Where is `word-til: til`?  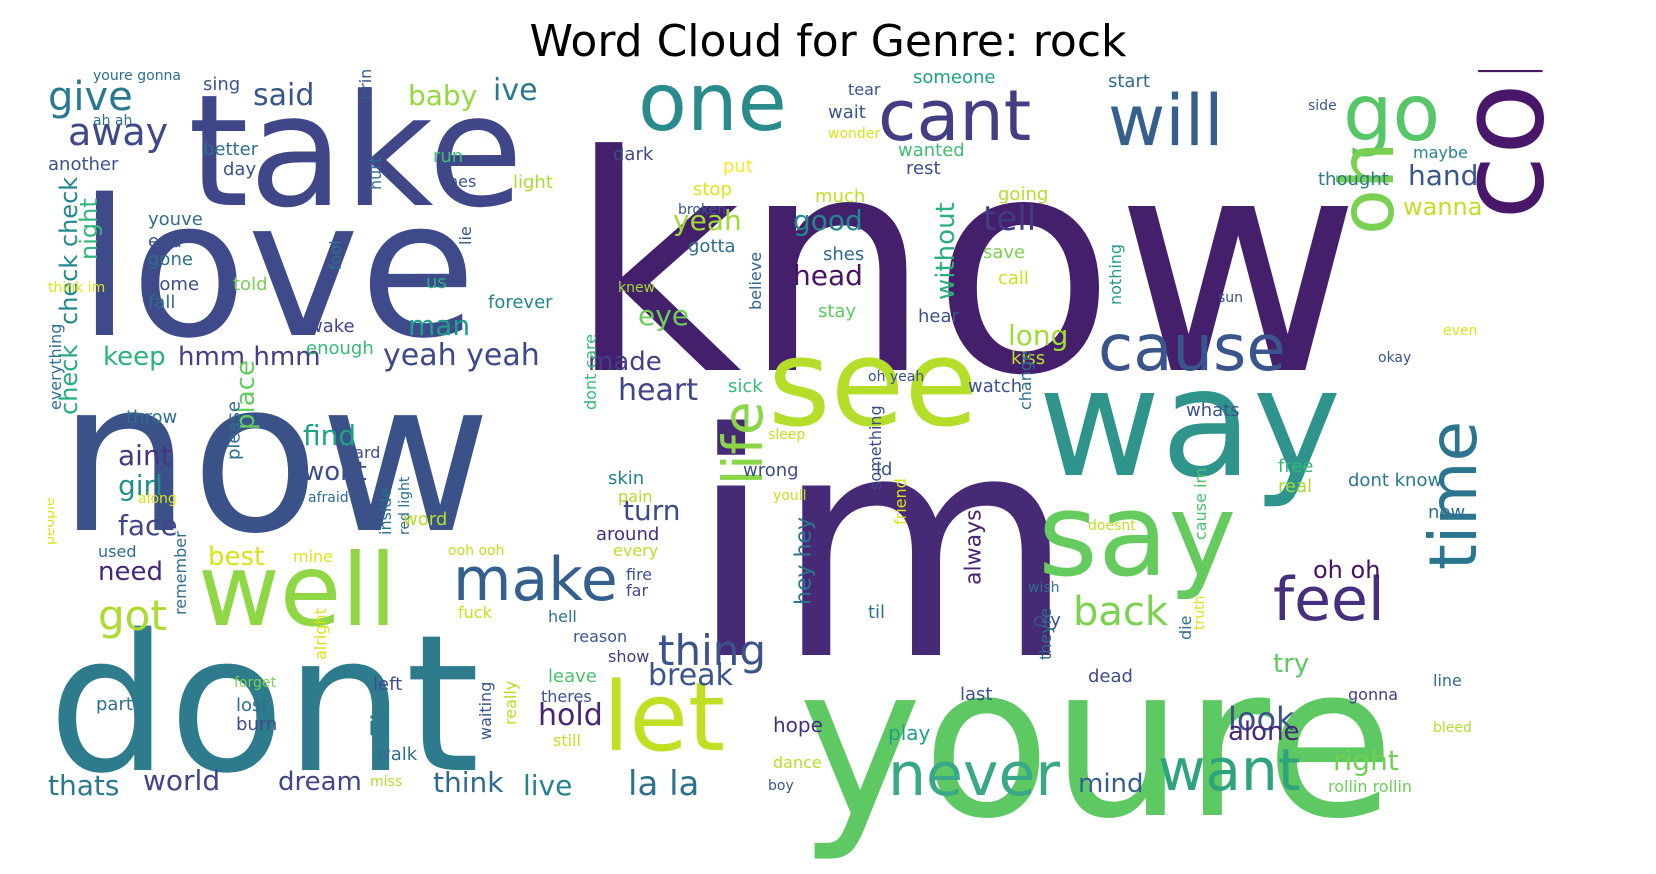
word-til: til is located at coordinates (876, 612).